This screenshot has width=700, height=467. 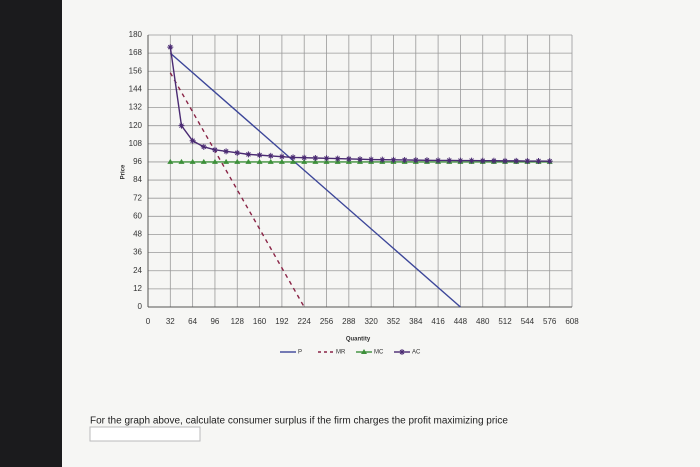 I want to click on x-tick-label: 32, so click(x=170, y=321).